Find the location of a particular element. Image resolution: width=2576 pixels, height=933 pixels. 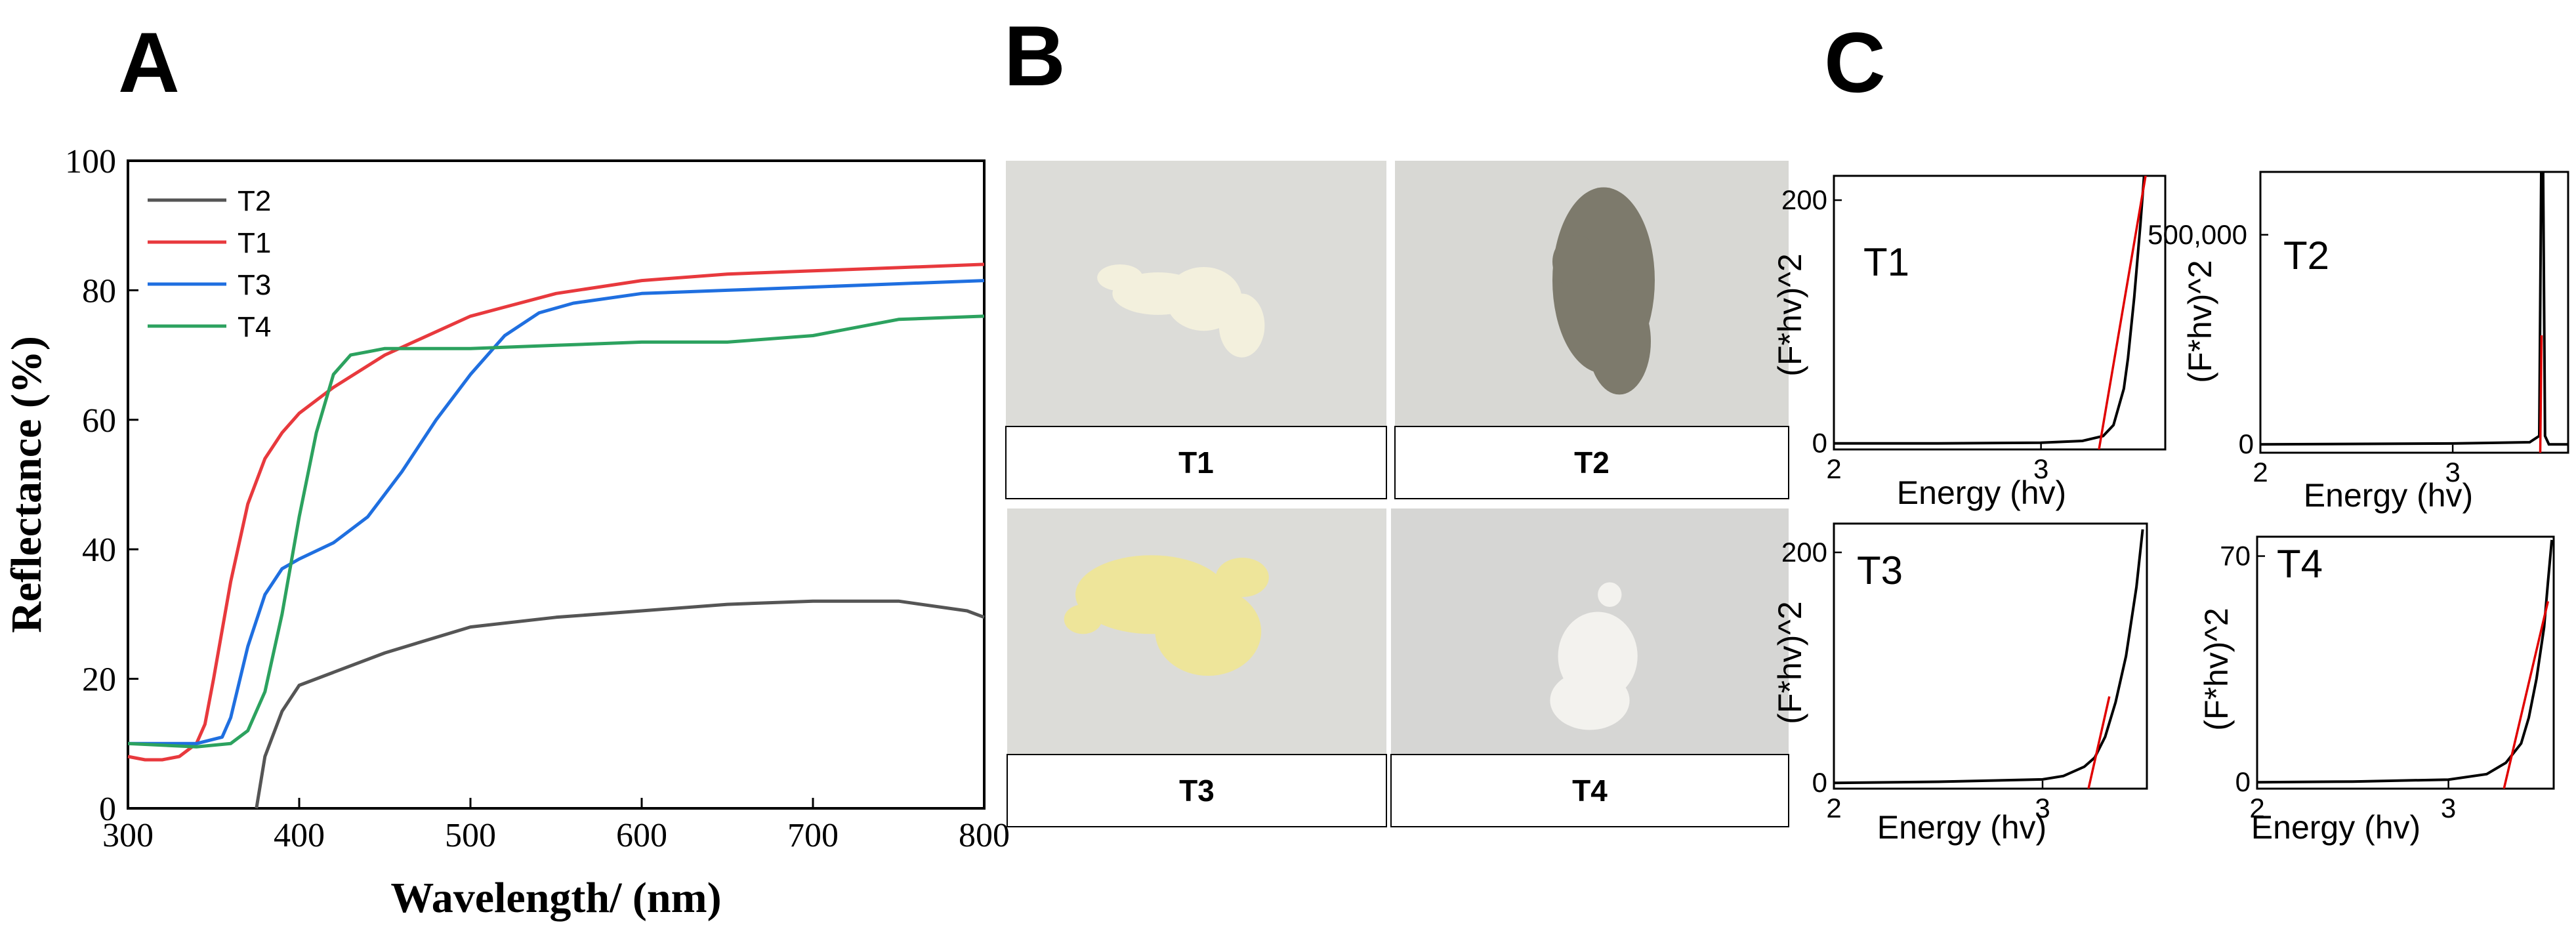

photo-label-text: T4 is located at coordinates (1590, 791).